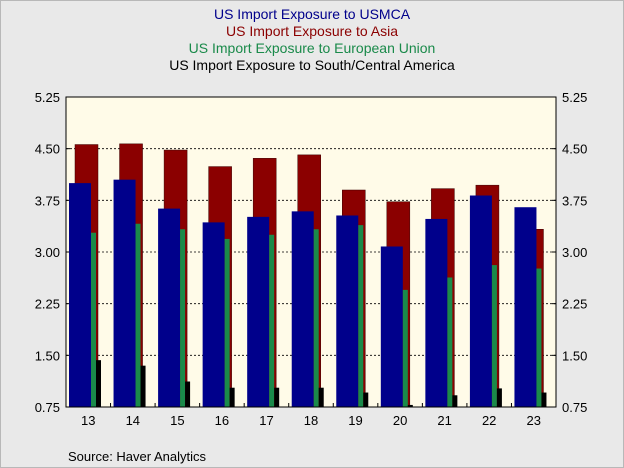  What do you see at coordinates (574, 252) in the screenshot?
I see `y-tick-label-right: 3.00` at bounding box center [574, 252].